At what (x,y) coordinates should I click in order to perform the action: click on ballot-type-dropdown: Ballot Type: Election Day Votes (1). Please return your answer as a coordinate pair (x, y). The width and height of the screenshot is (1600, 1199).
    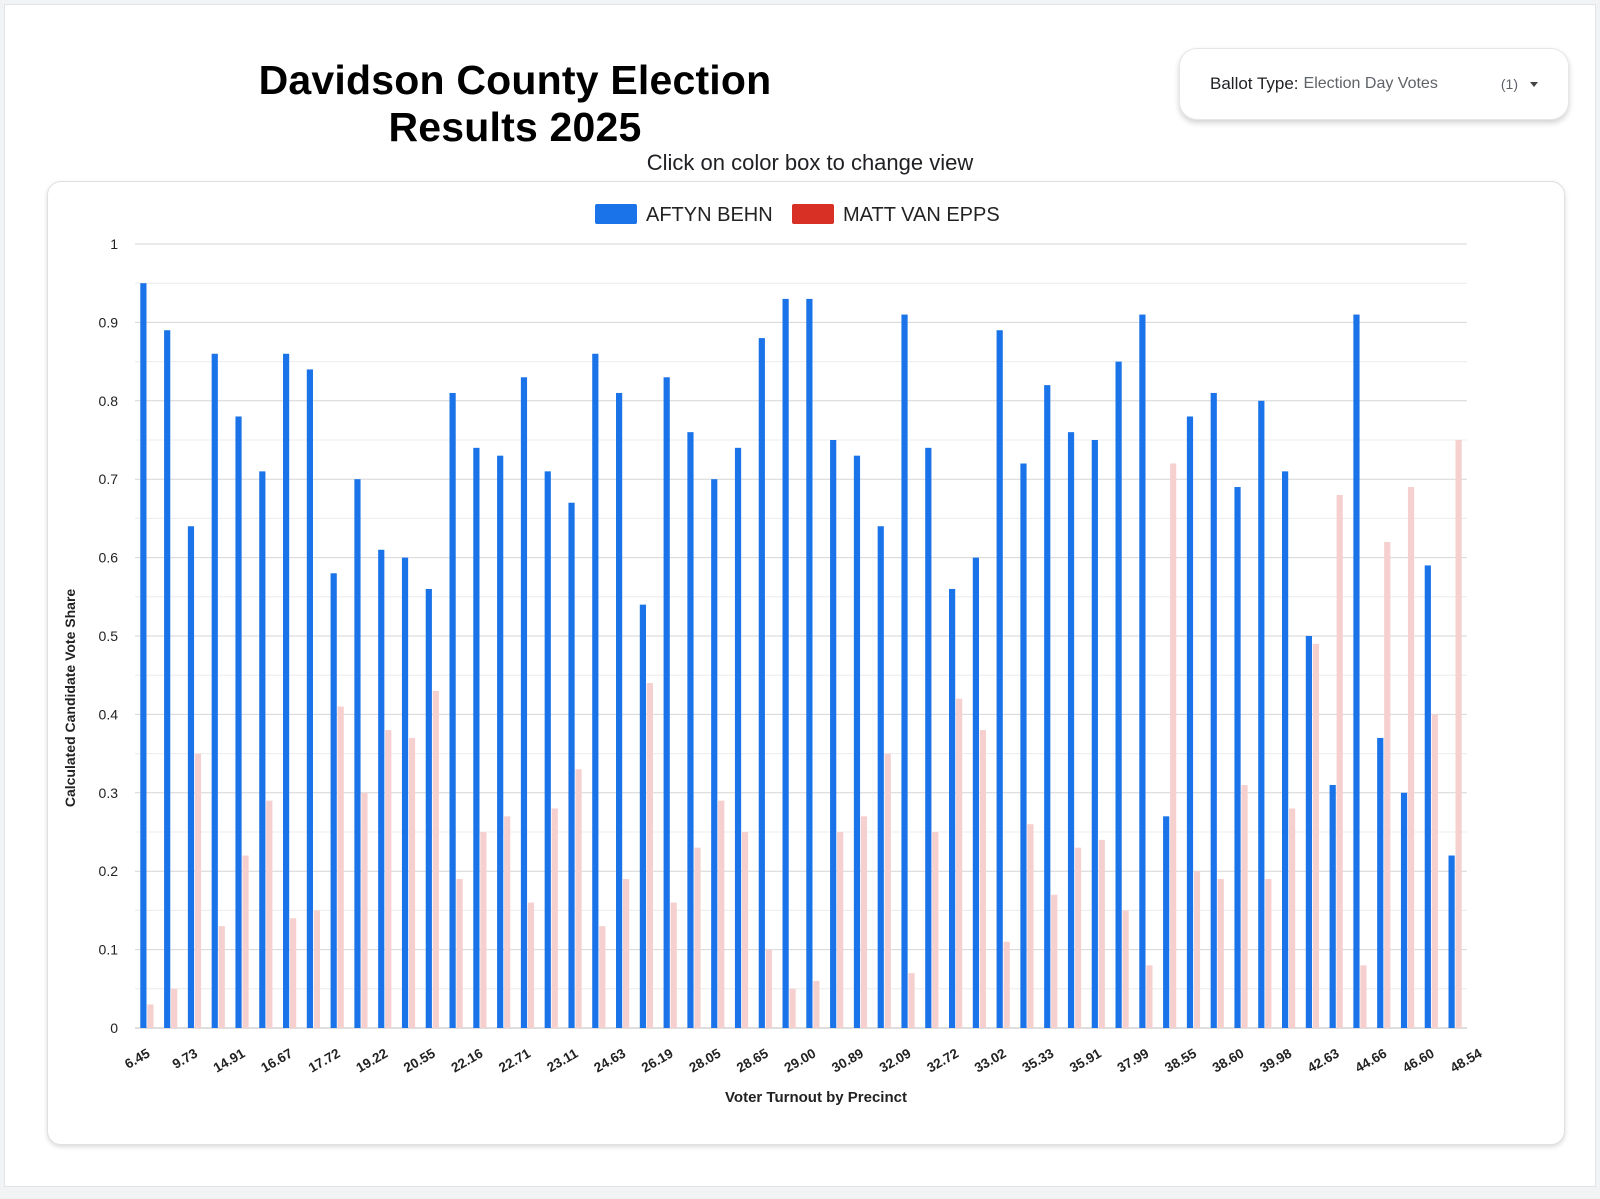
    Looking at the image, I should click on (1374, 84).